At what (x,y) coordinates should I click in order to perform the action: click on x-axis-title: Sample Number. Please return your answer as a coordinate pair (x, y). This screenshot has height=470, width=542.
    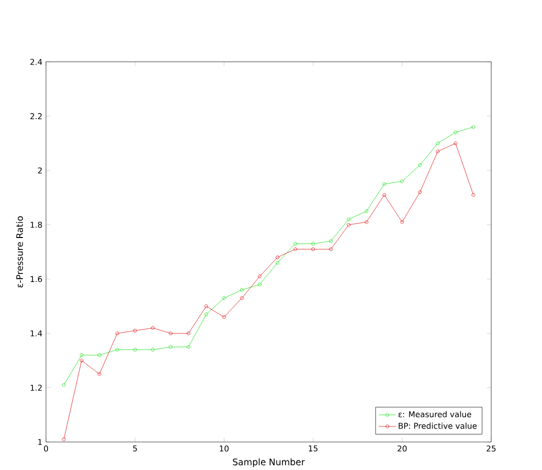
    Looking at the image, I should click on (268, 462).